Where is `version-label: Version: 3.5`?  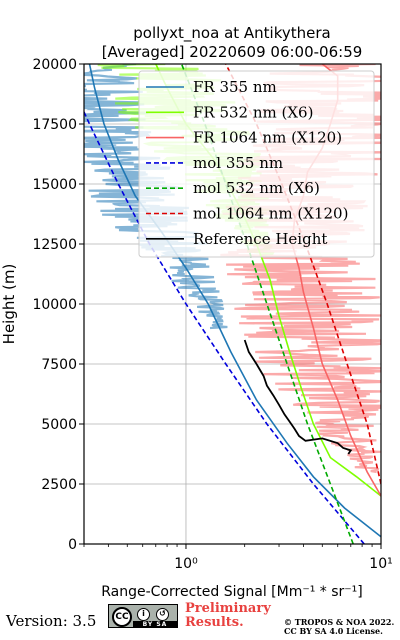
version-label: Version: 3.5 is located at coordinates (51, 621).